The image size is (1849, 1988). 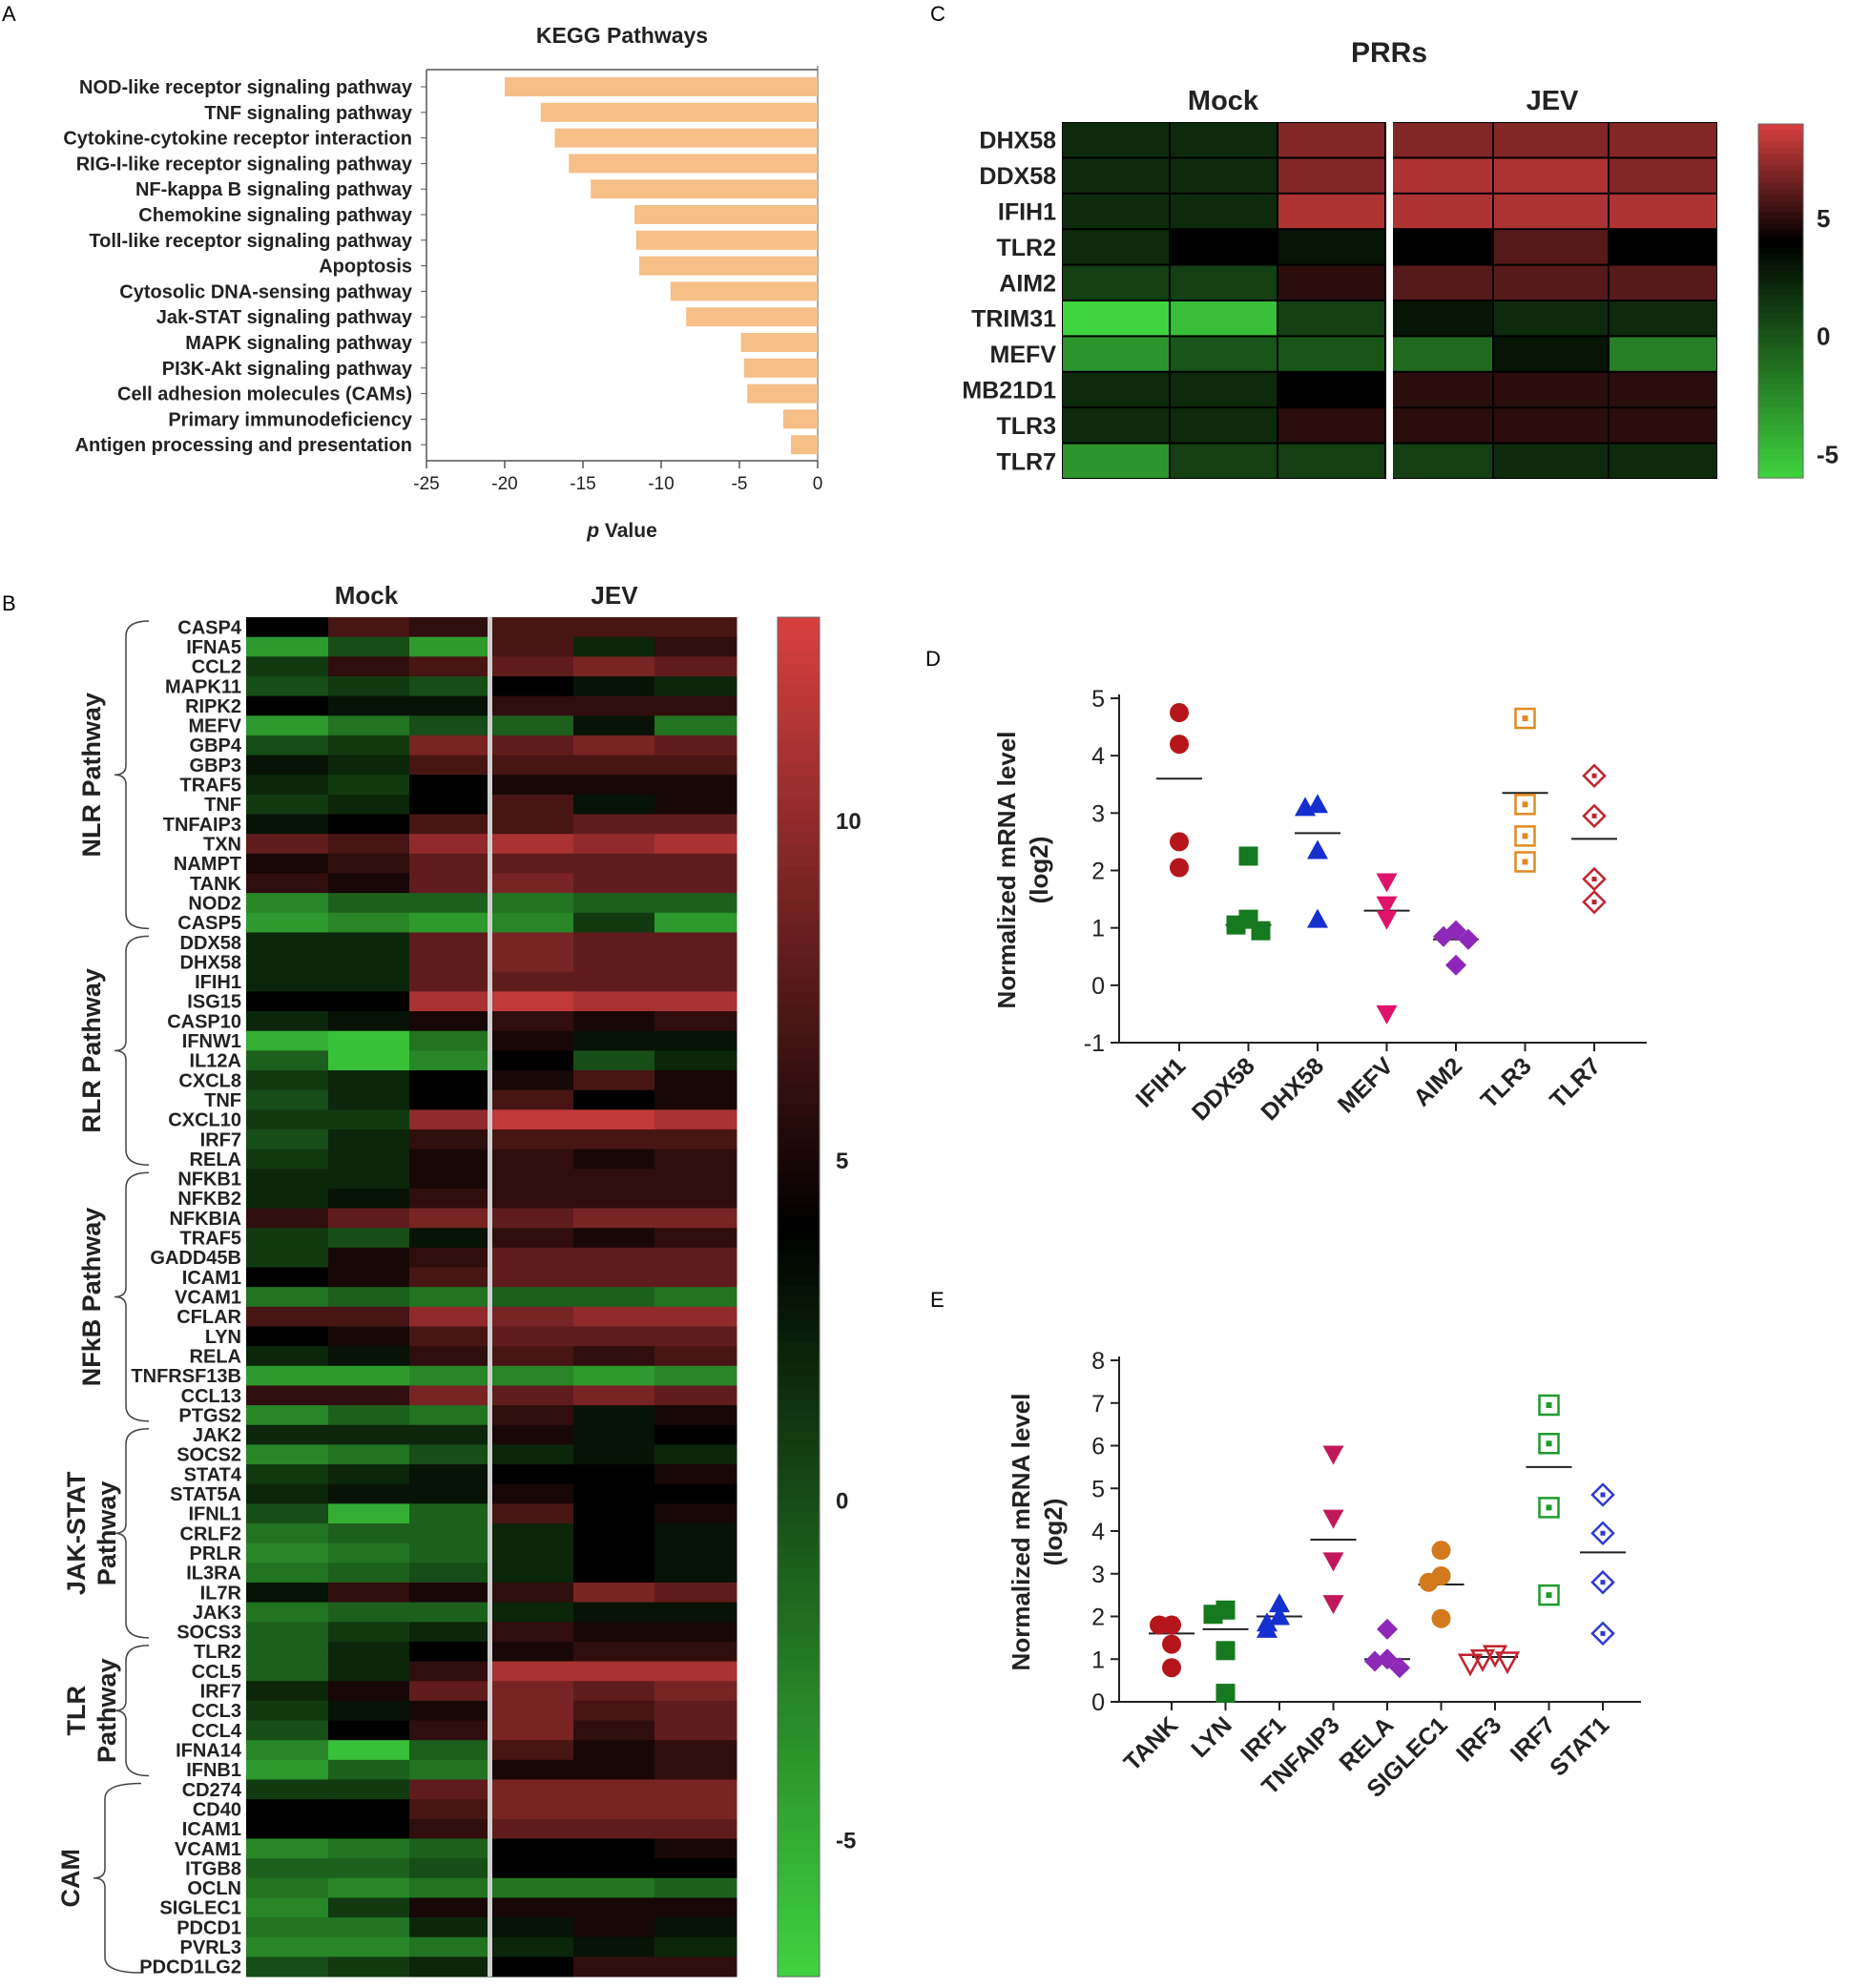 What do you see at coordinates (818, 484) in the screenshot?
I see `x-tick-label: 0` at bounding box center [818, 484].